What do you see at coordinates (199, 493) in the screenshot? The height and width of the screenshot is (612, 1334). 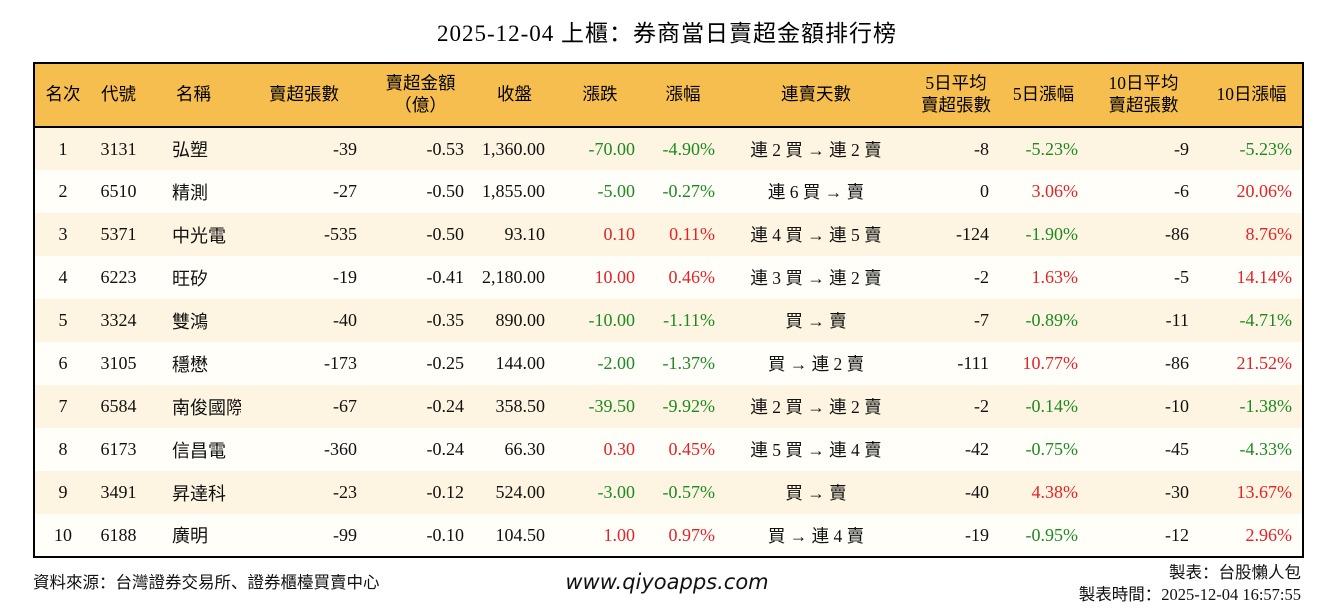 I see `cell-name: 昇達科` at bounding box center [199, 493].